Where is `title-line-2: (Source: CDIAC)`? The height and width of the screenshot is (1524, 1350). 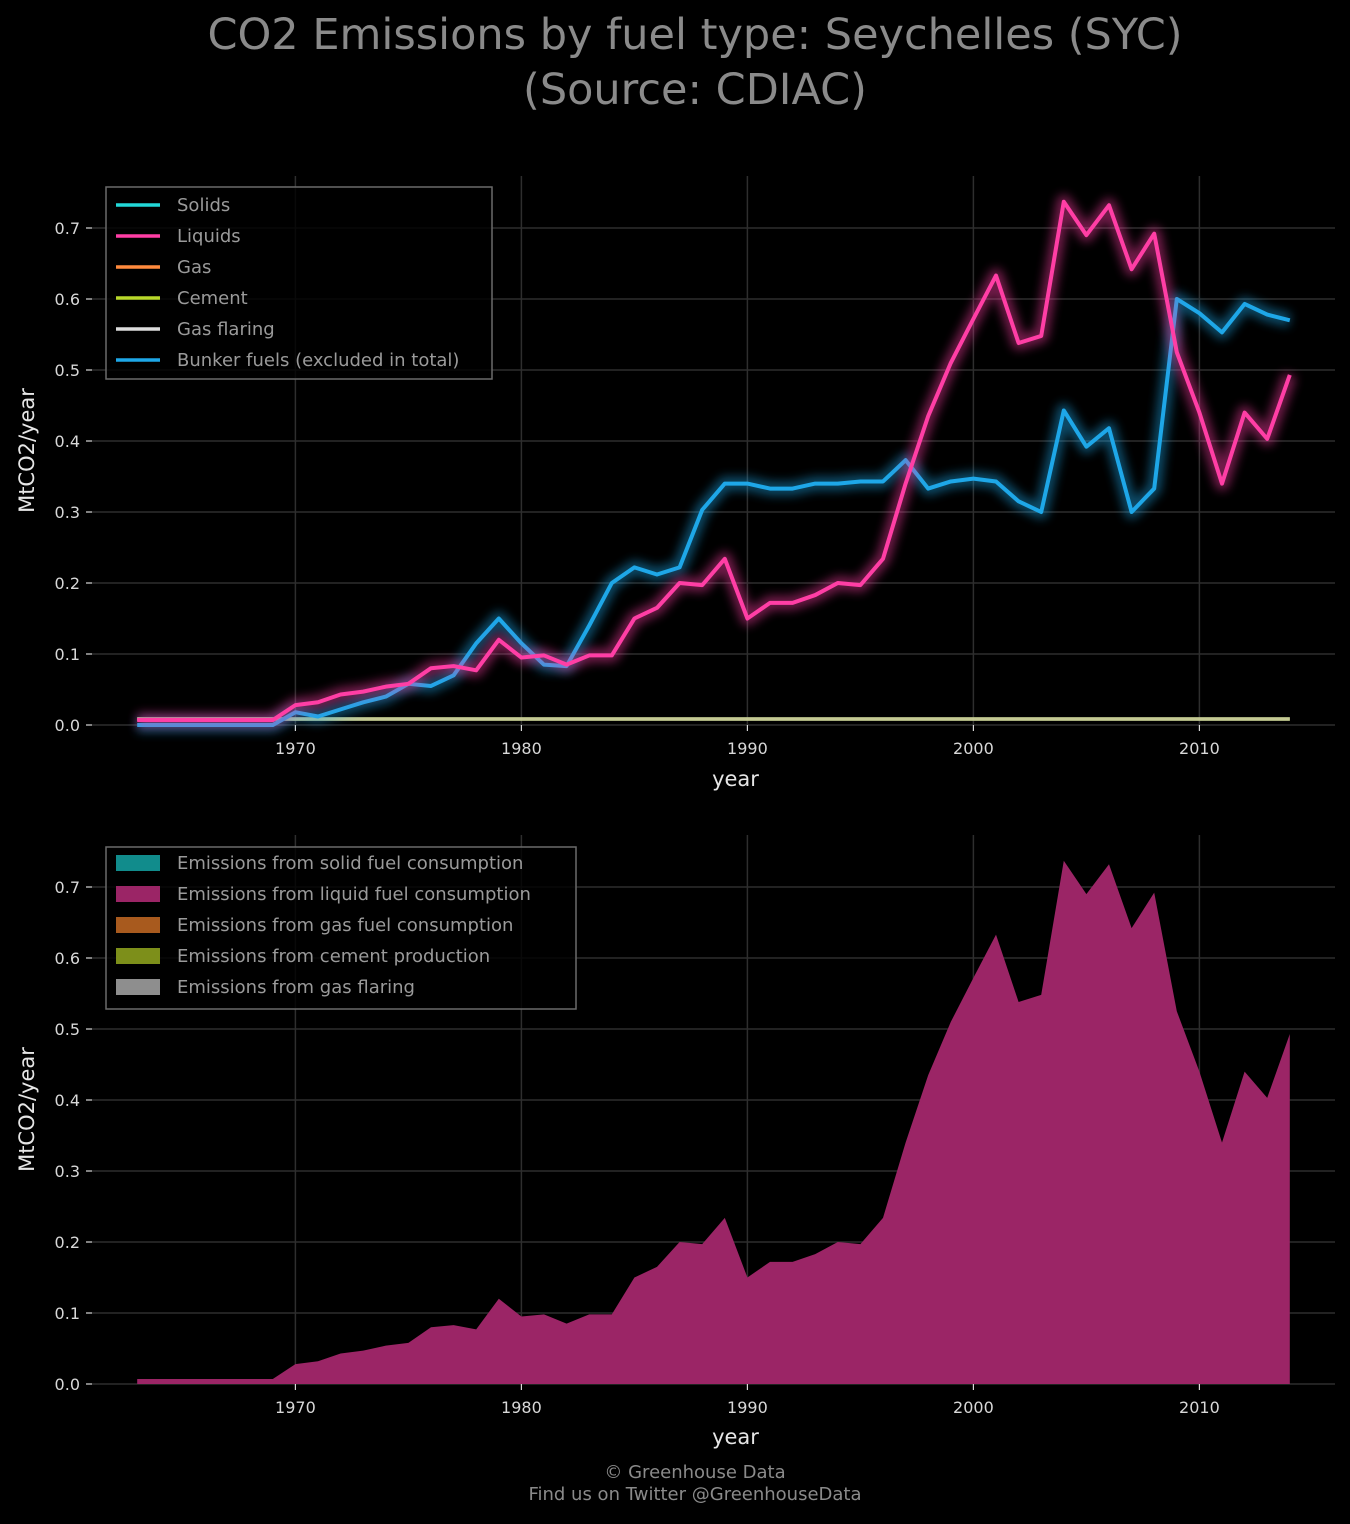 title-line-2: (Source: CDIAC) is located at coordinates (695, 90).